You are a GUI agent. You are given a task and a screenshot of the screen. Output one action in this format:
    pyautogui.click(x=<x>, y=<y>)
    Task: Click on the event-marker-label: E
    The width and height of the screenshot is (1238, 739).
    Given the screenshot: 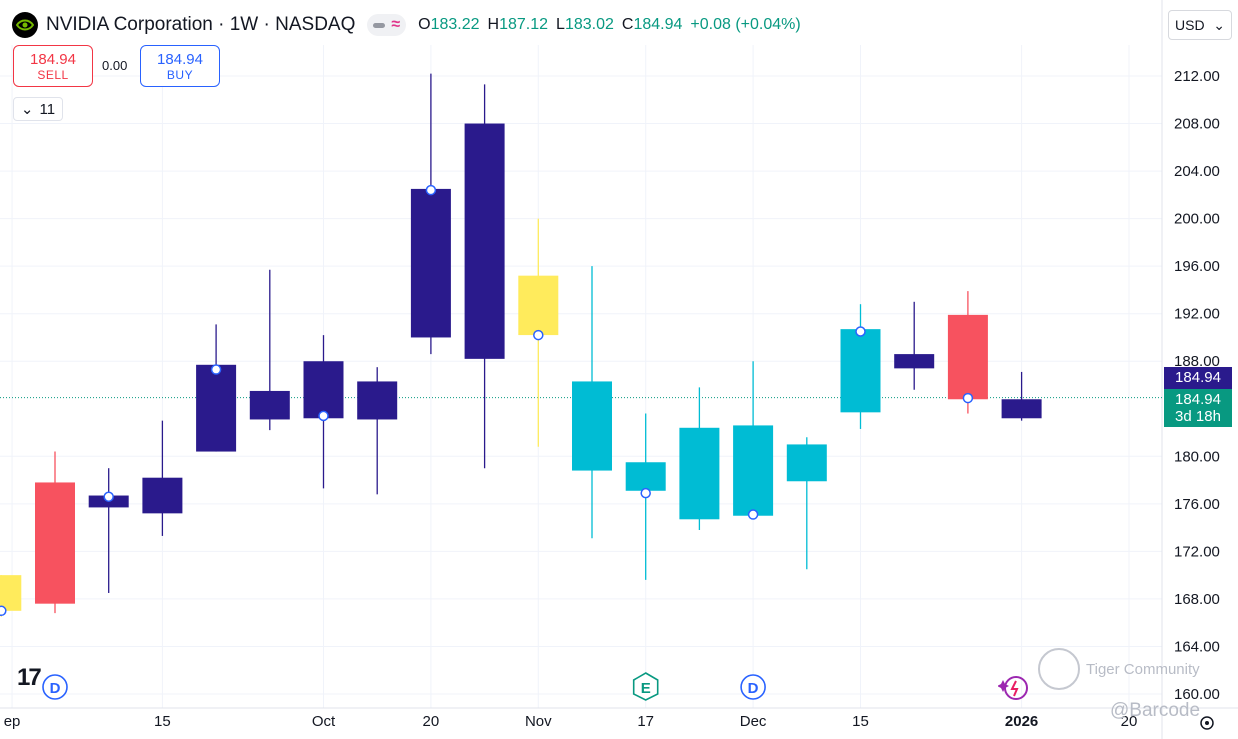 What is the action you would take?
    pyautogui.click(x=646, y=688)
    